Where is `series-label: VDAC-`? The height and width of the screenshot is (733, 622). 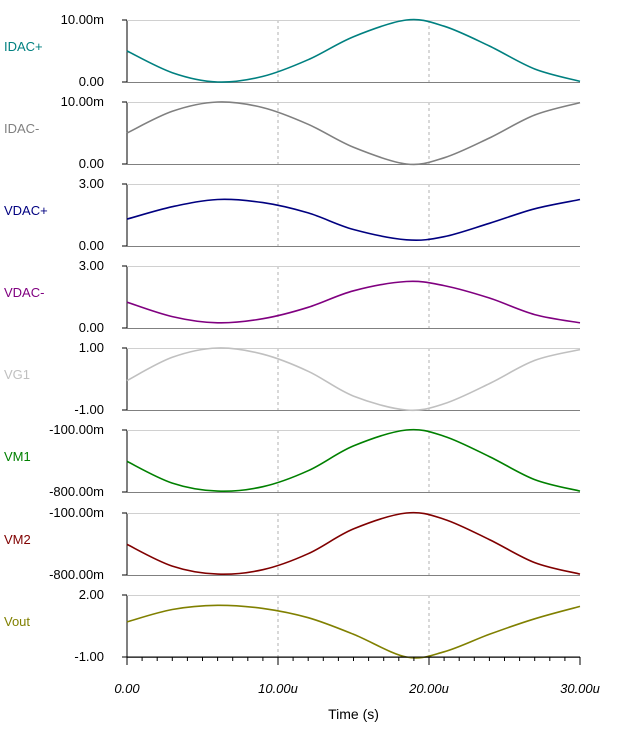 series-label: VDAC- is located at coordinates (24, 292).